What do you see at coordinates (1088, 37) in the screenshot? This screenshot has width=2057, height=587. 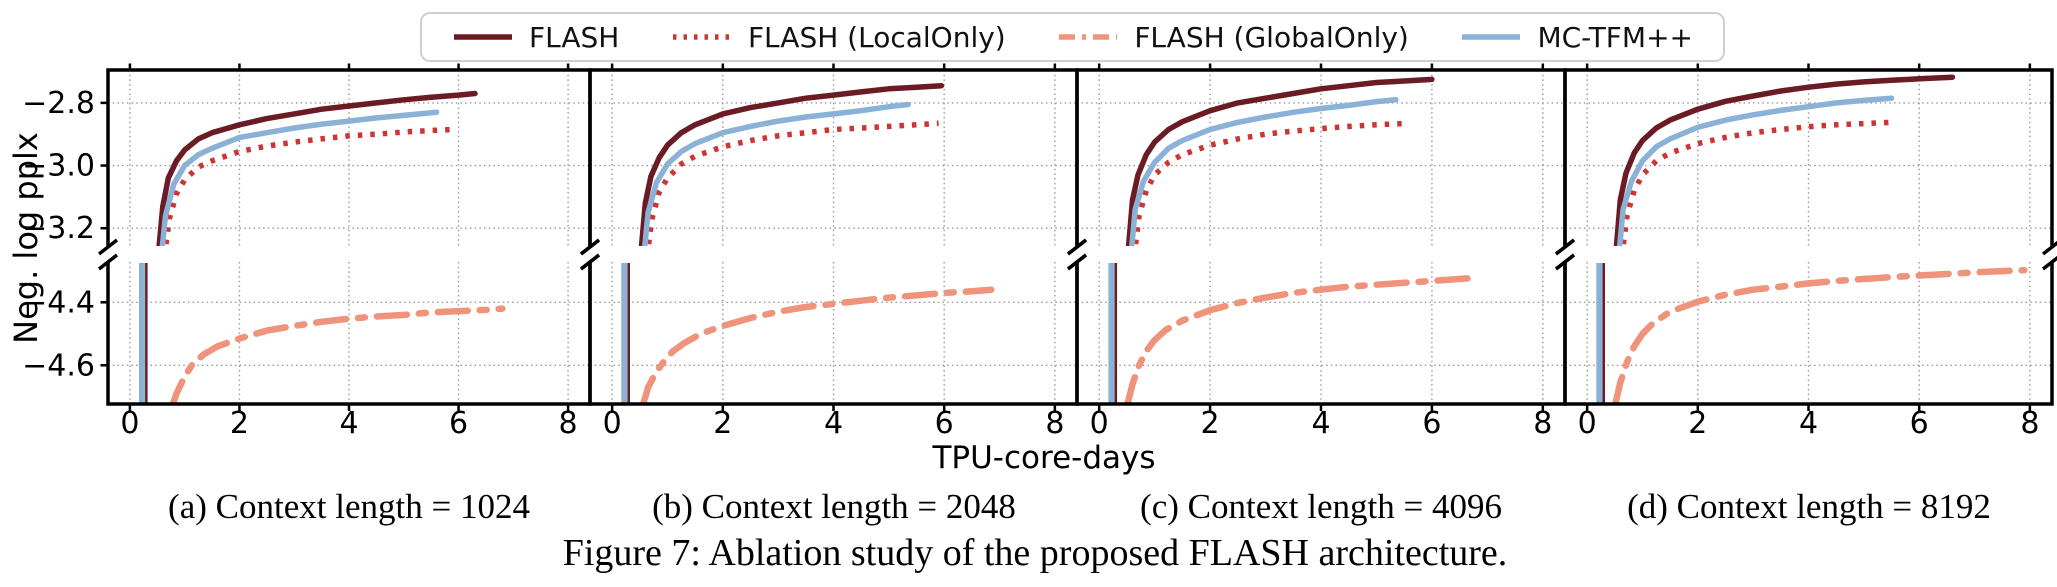 I see `globalonly-line-sample-icon` at bounding box center [1088, 37].